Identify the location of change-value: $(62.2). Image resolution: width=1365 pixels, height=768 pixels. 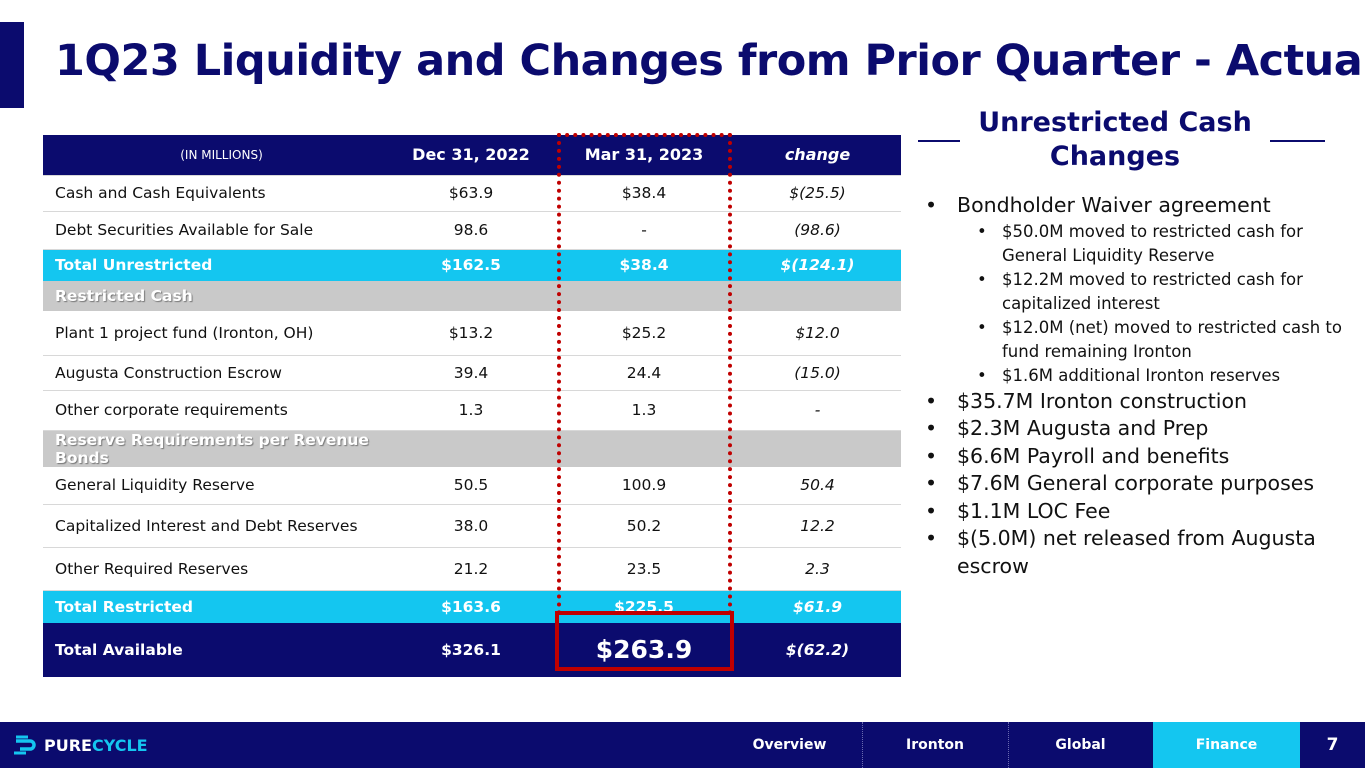
(817, 649).